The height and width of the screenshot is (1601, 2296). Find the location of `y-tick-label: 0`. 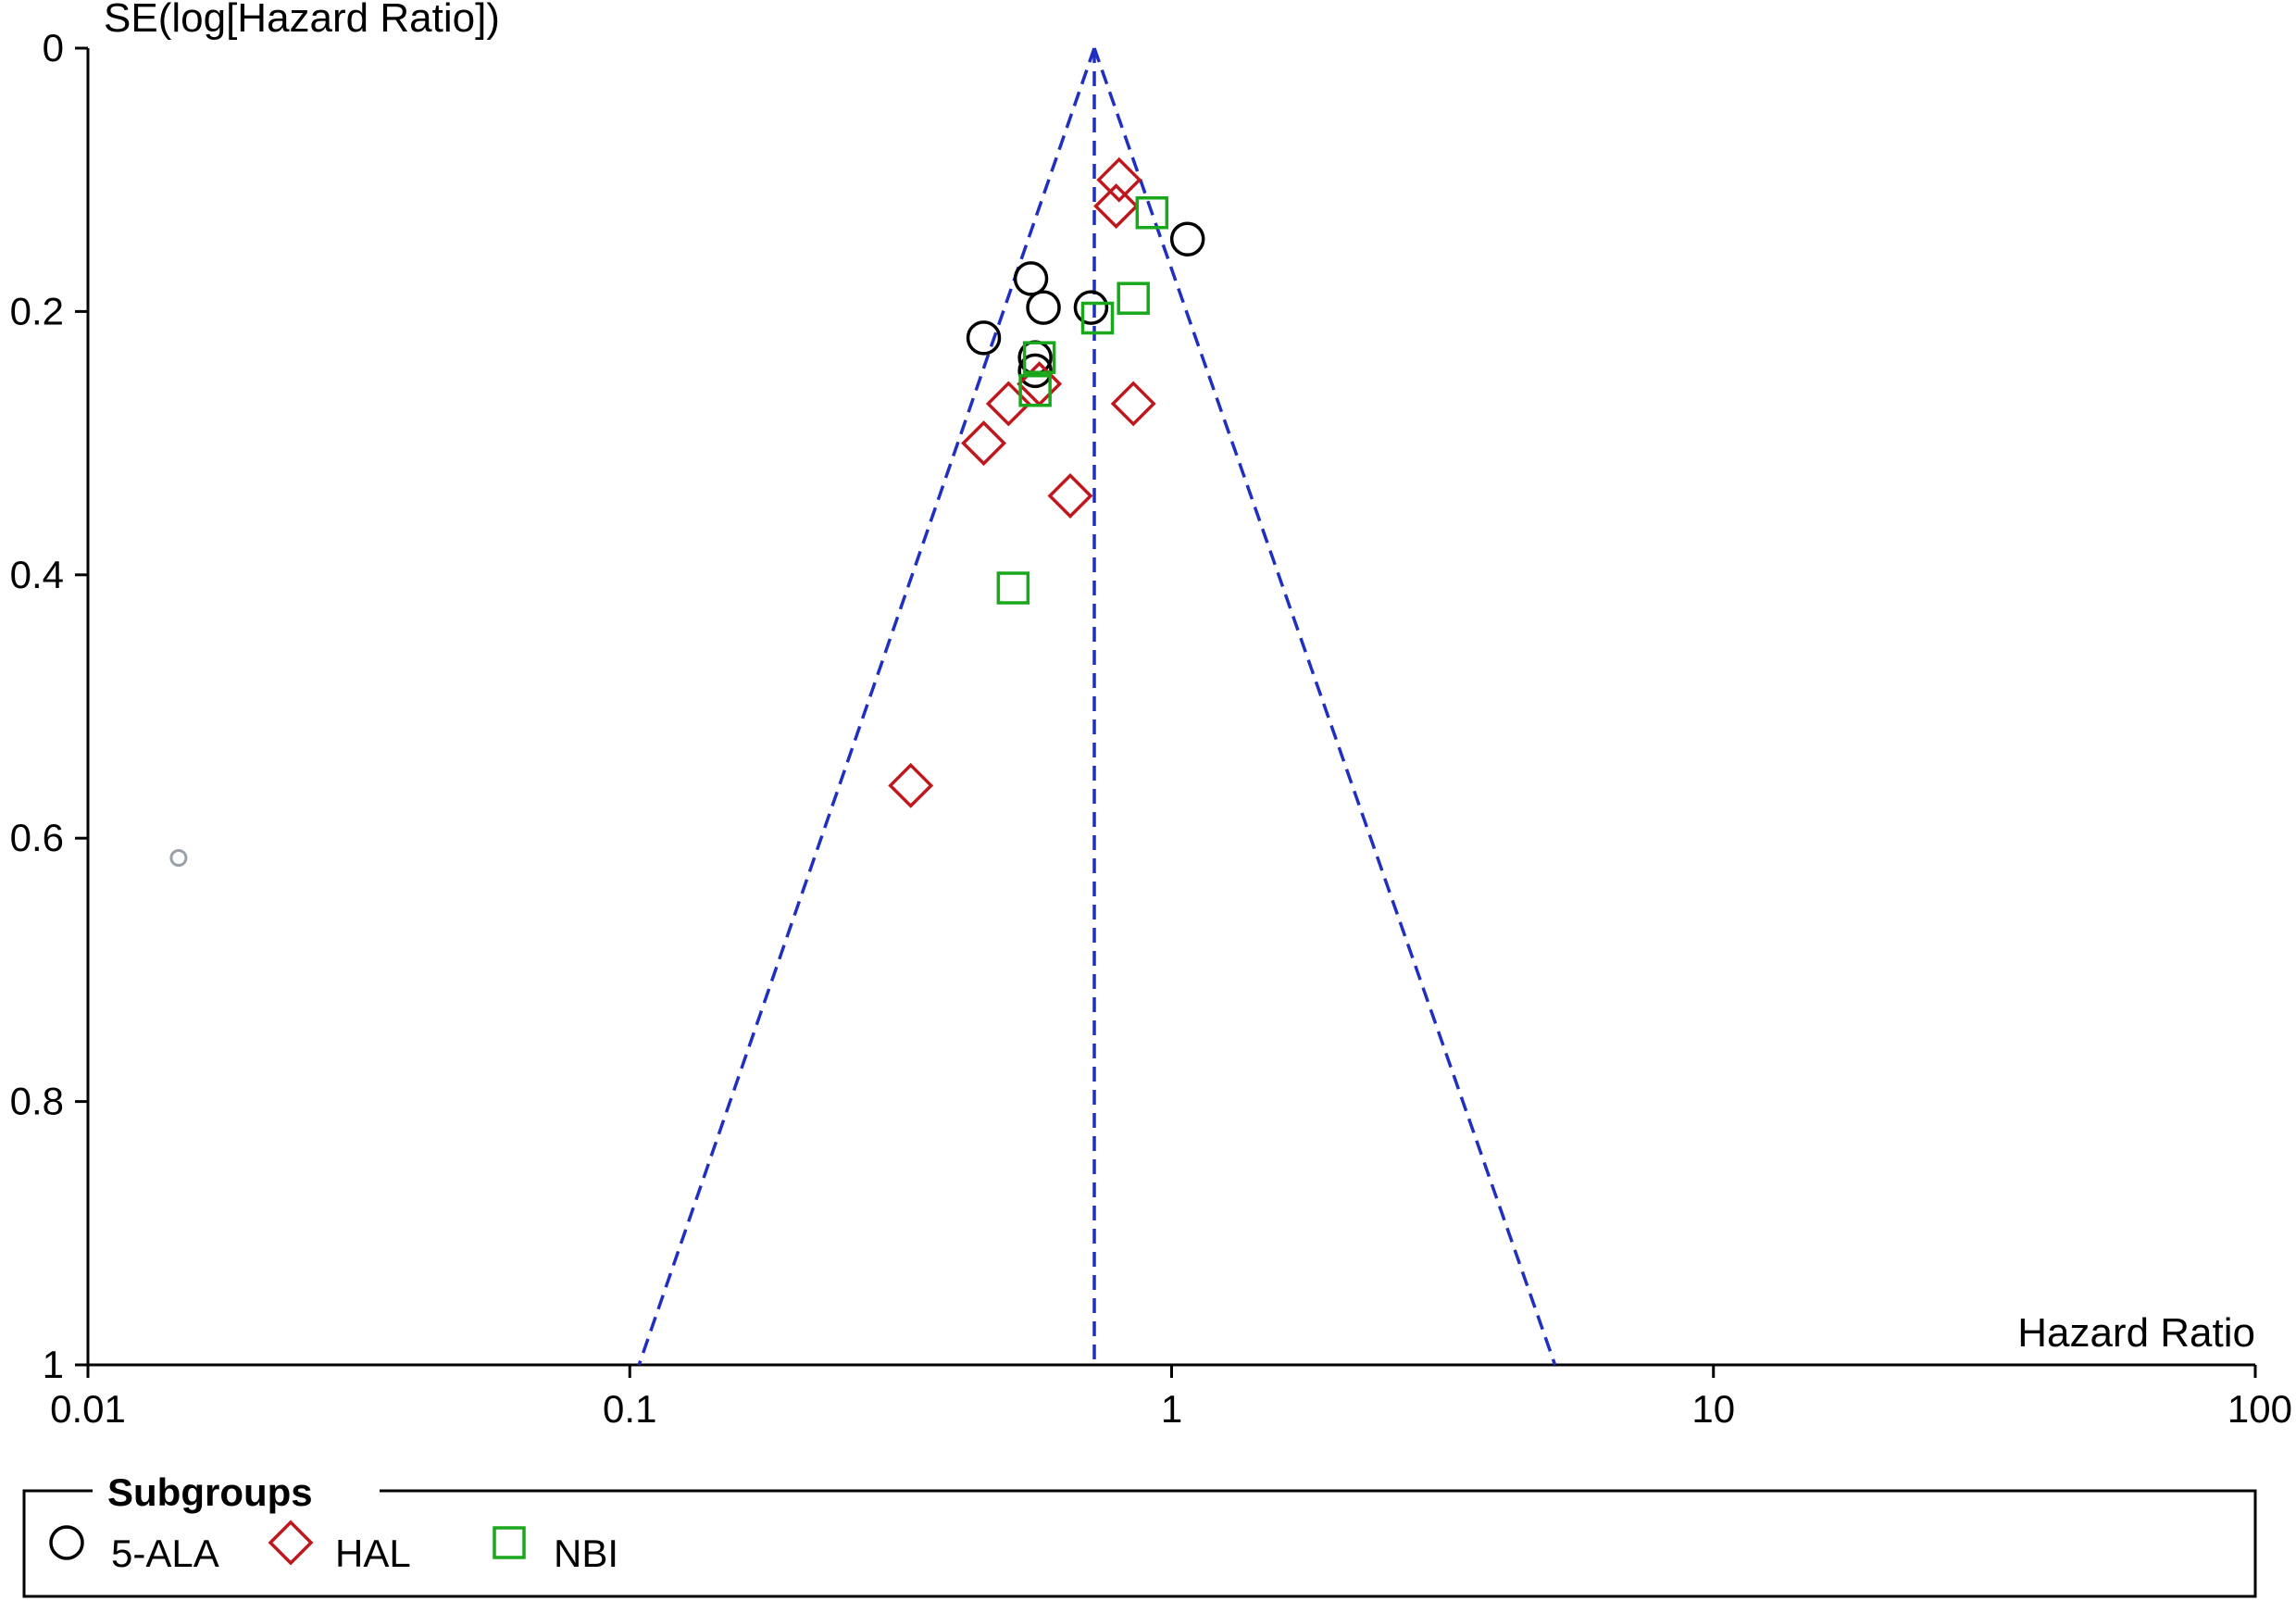

y-tick-label: 0 is located at coordinates (53, 48).